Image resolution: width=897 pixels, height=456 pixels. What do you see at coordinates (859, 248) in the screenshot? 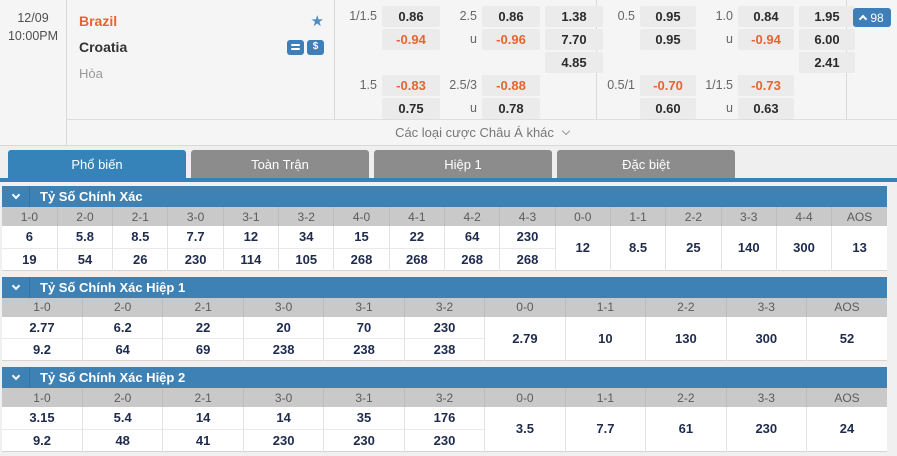
I see `score-odds-cell-merged: 13` at bounding box center [859, 248].